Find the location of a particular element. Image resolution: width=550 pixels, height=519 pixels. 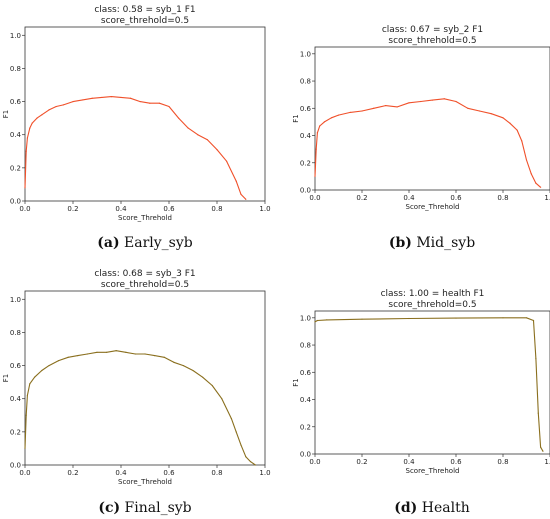

panel-4-x-tick-label: 0.6 is located at coordinates (456, 462).